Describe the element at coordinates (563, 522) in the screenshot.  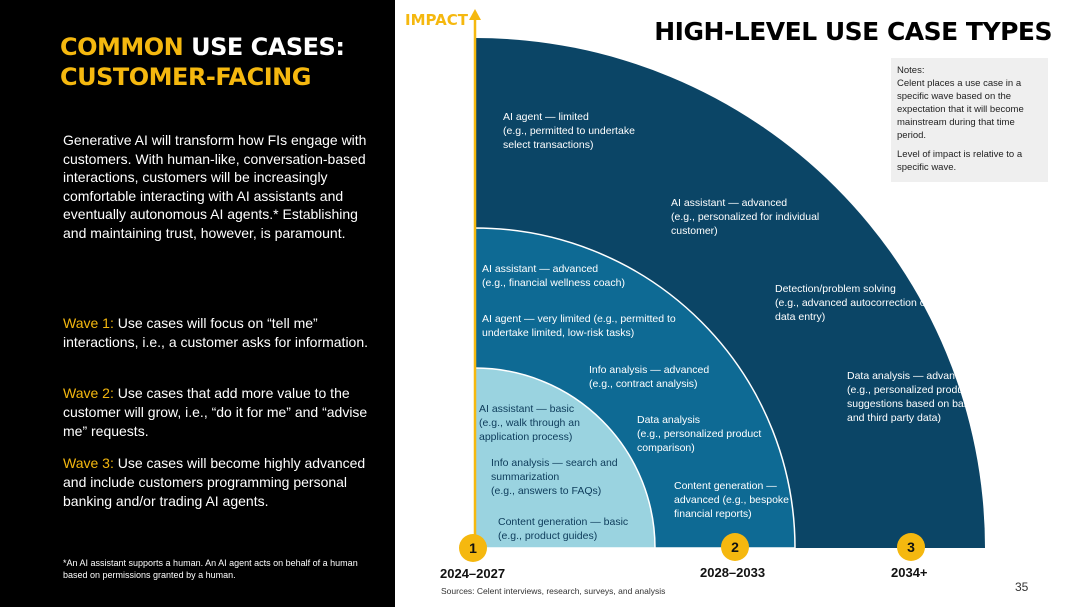
I see `item-title: Content generation — basic` at that location.